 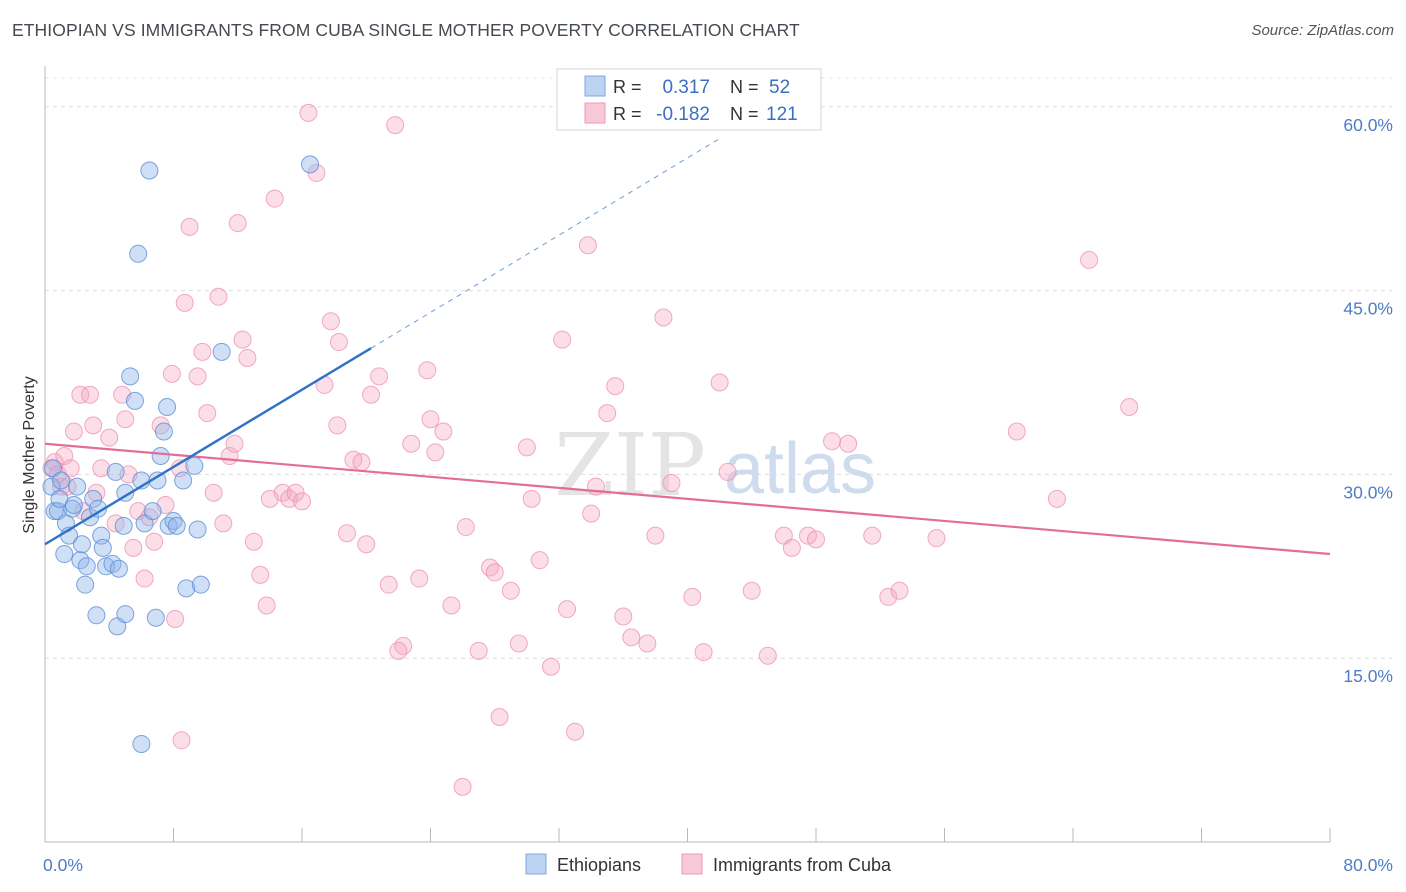 What do you see at coordinates (1368, 676) in the screenshot?
I see `y-tick-label: 15.0%` at bounding box center [1368, 676].